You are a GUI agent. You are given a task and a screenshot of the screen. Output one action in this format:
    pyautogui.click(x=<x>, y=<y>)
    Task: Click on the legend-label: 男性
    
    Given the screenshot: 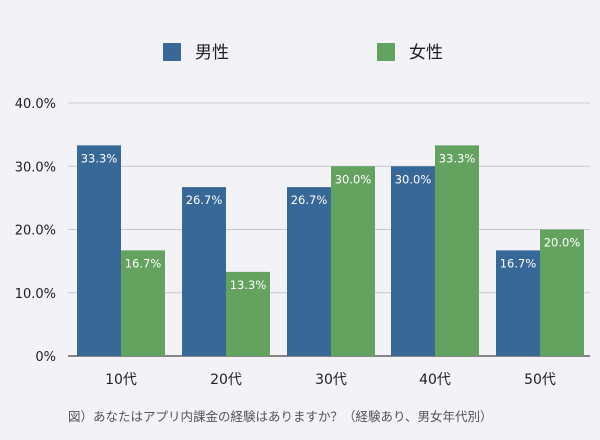 What is the action you would take?
    pyautogui.click(x=212, y=53)
    